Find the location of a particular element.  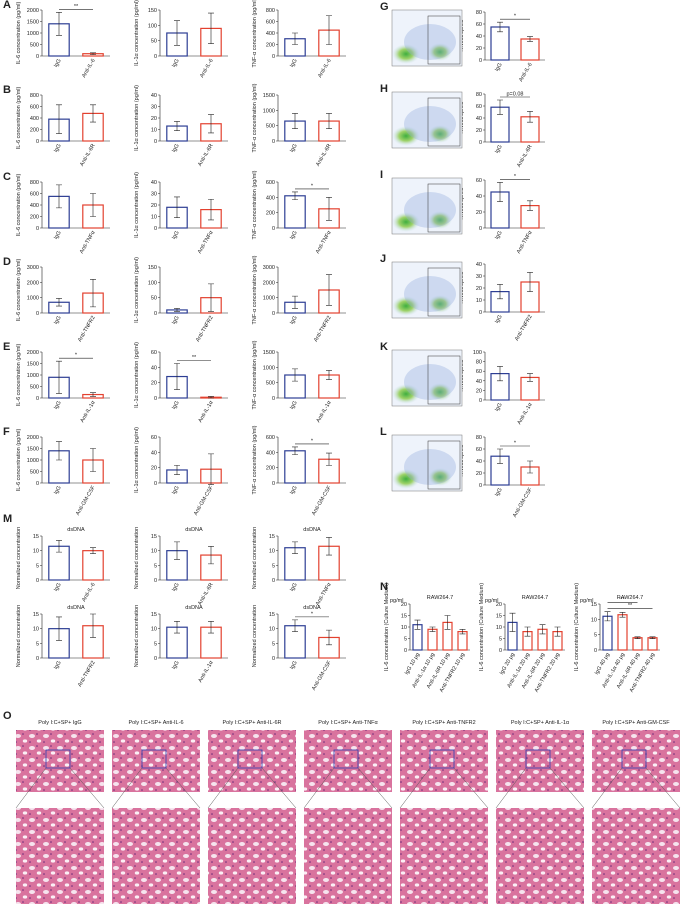

x-tick-label: Anti-TNFα is located at coordinates (324, 242).